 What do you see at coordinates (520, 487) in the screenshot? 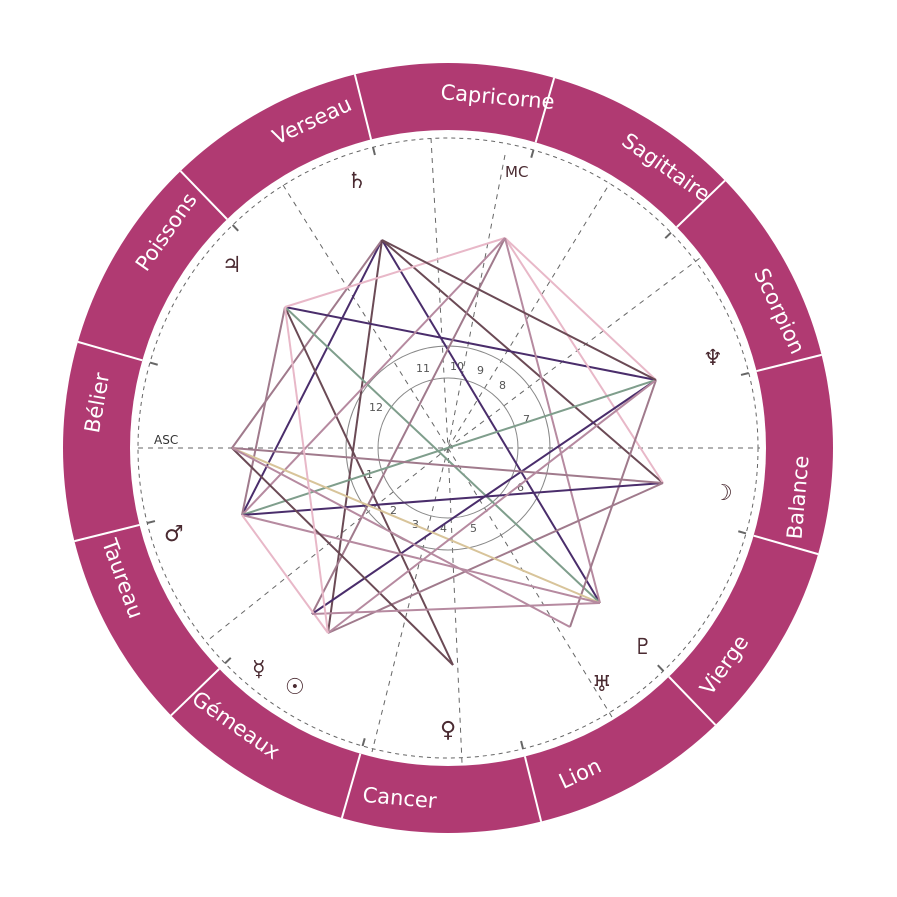
I see `house-number-6: 6` at bounding box center [520, 487].